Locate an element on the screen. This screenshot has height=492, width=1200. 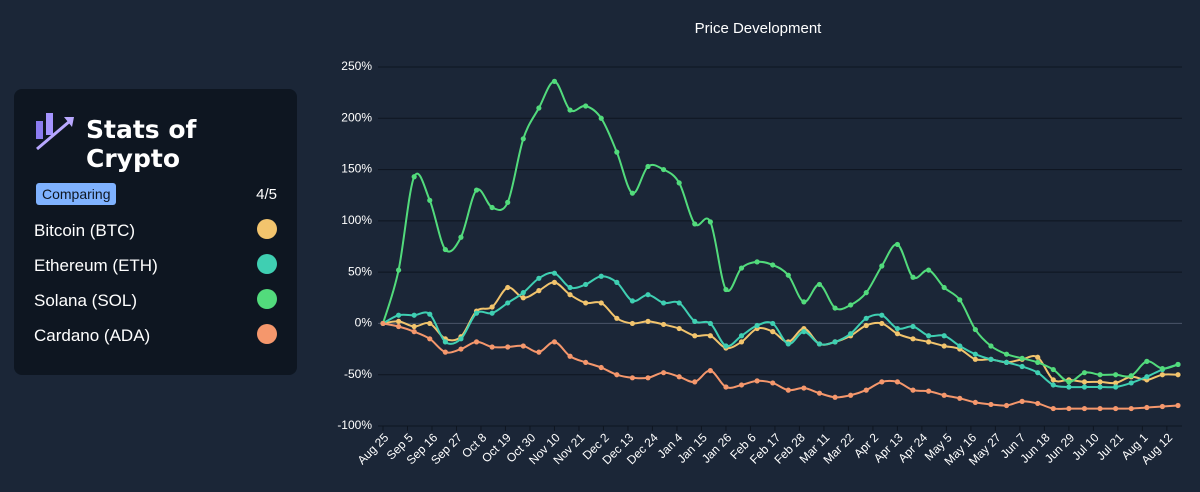
legend-label: Cardano (ADA) is located at coordinates (92, 335).